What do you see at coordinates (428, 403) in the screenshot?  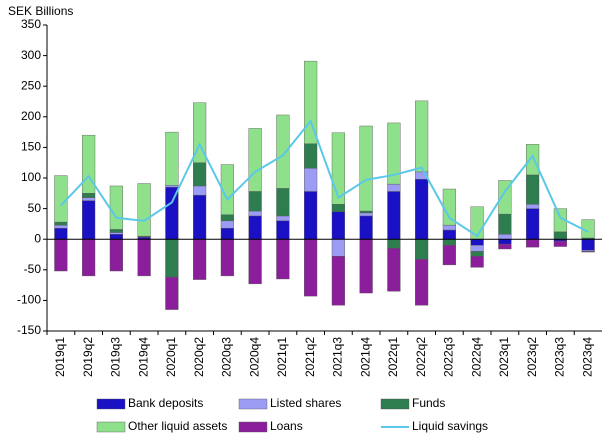 I see `legend-label: Funds` at bounding box center [428, 403].